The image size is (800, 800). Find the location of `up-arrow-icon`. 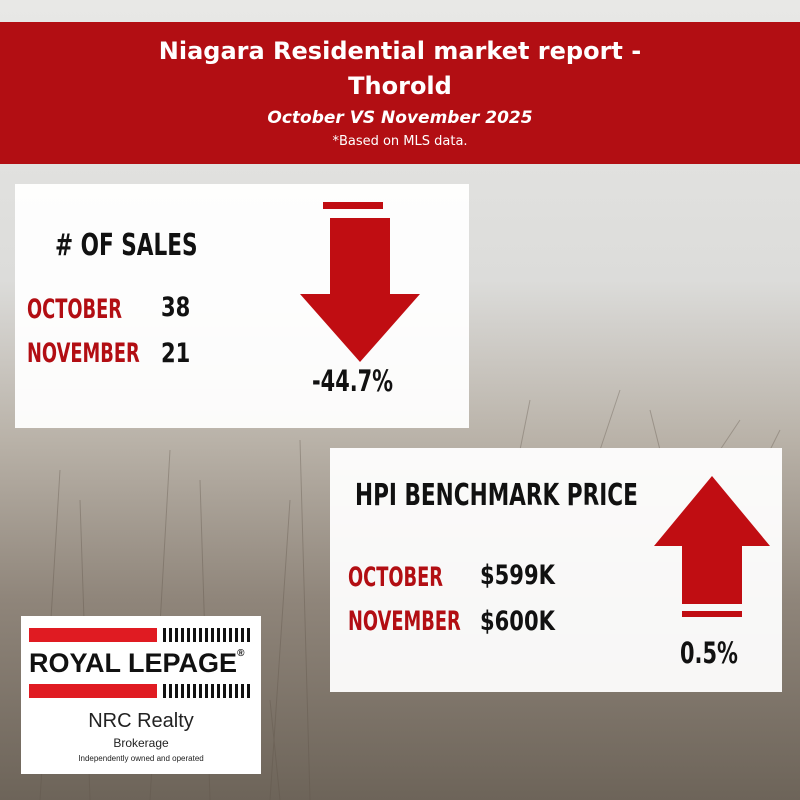

up-arrow-icon is located at coordinates (712, 546).